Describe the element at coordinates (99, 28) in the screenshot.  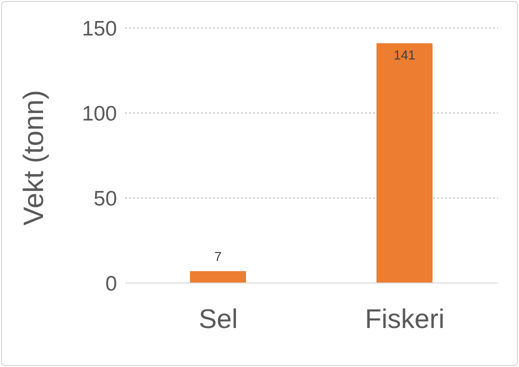
I see `y-tick-label: 150` at that location.